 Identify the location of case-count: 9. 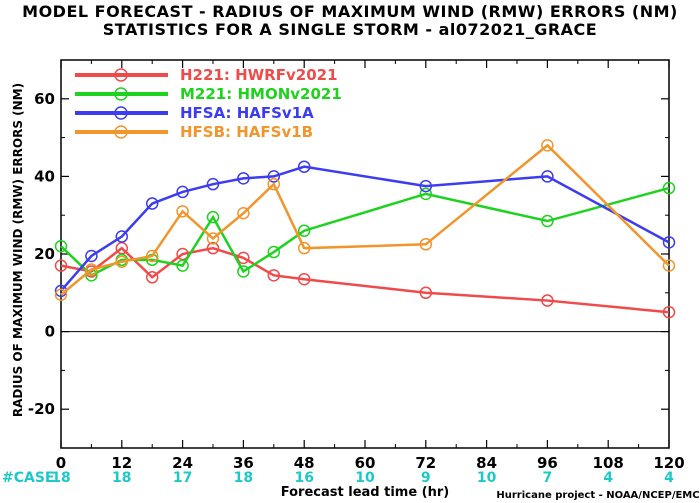
(426, 478).